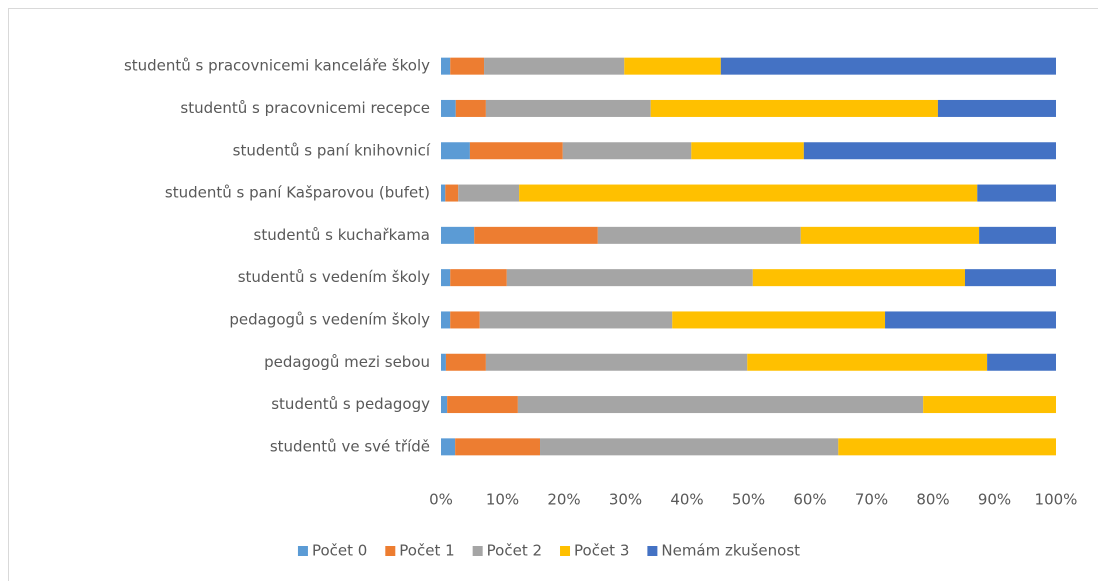  What do you see at coordinates (342, 235) in the screenshot?
I see `y-tick-label: studentů s kuchařkama` at bounding box center [342, 235].